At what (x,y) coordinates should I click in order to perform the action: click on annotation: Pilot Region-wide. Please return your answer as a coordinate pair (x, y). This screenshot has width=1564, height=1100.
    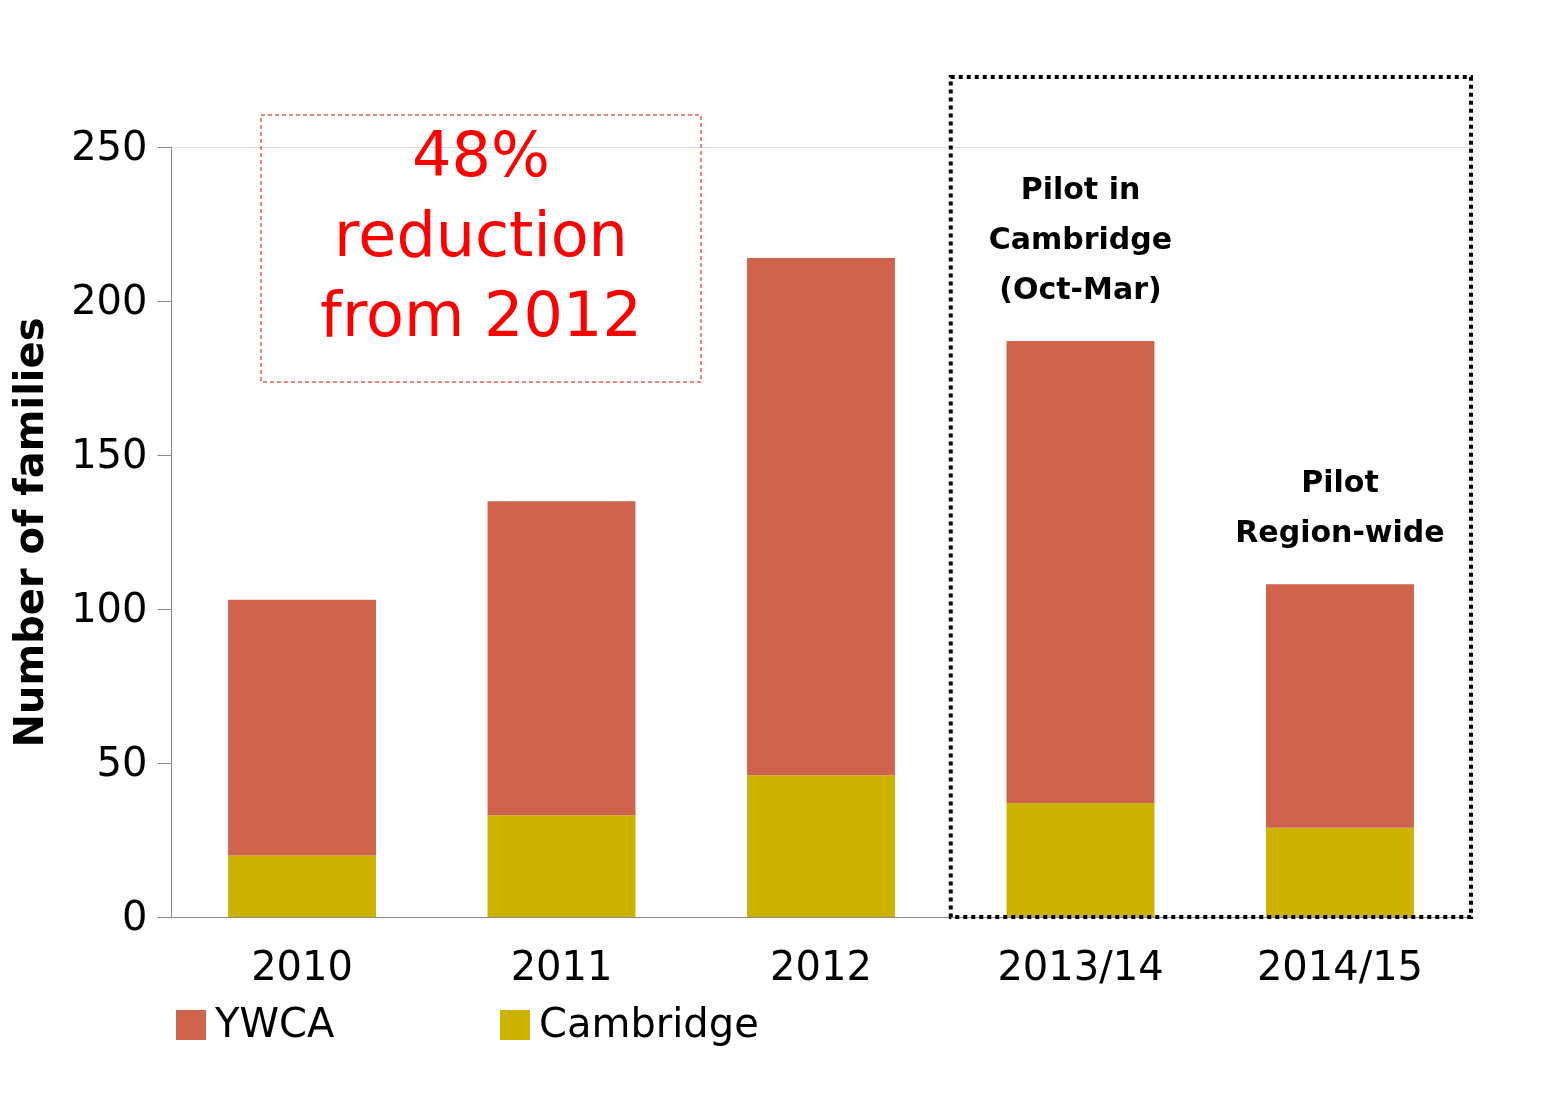
    Looking at the image, I should click on (1340, 507).